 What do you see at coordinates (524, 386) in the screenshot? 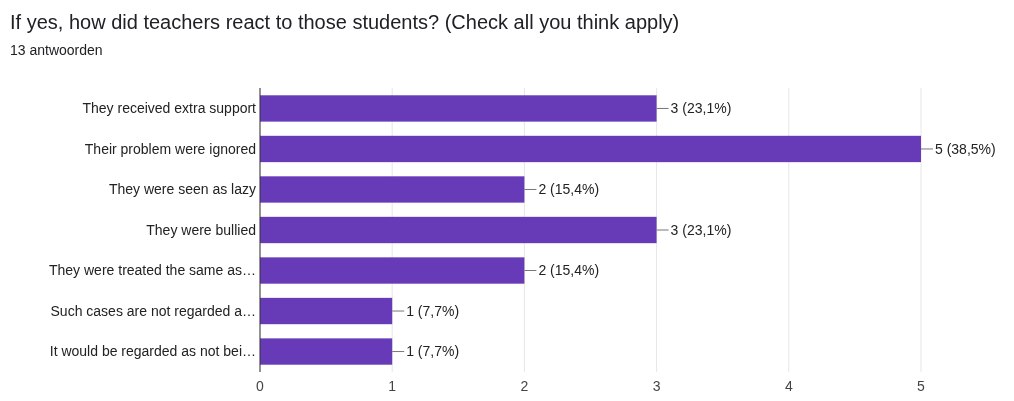
I see `x-tick-label: 2` at bounding box center [524, 386].